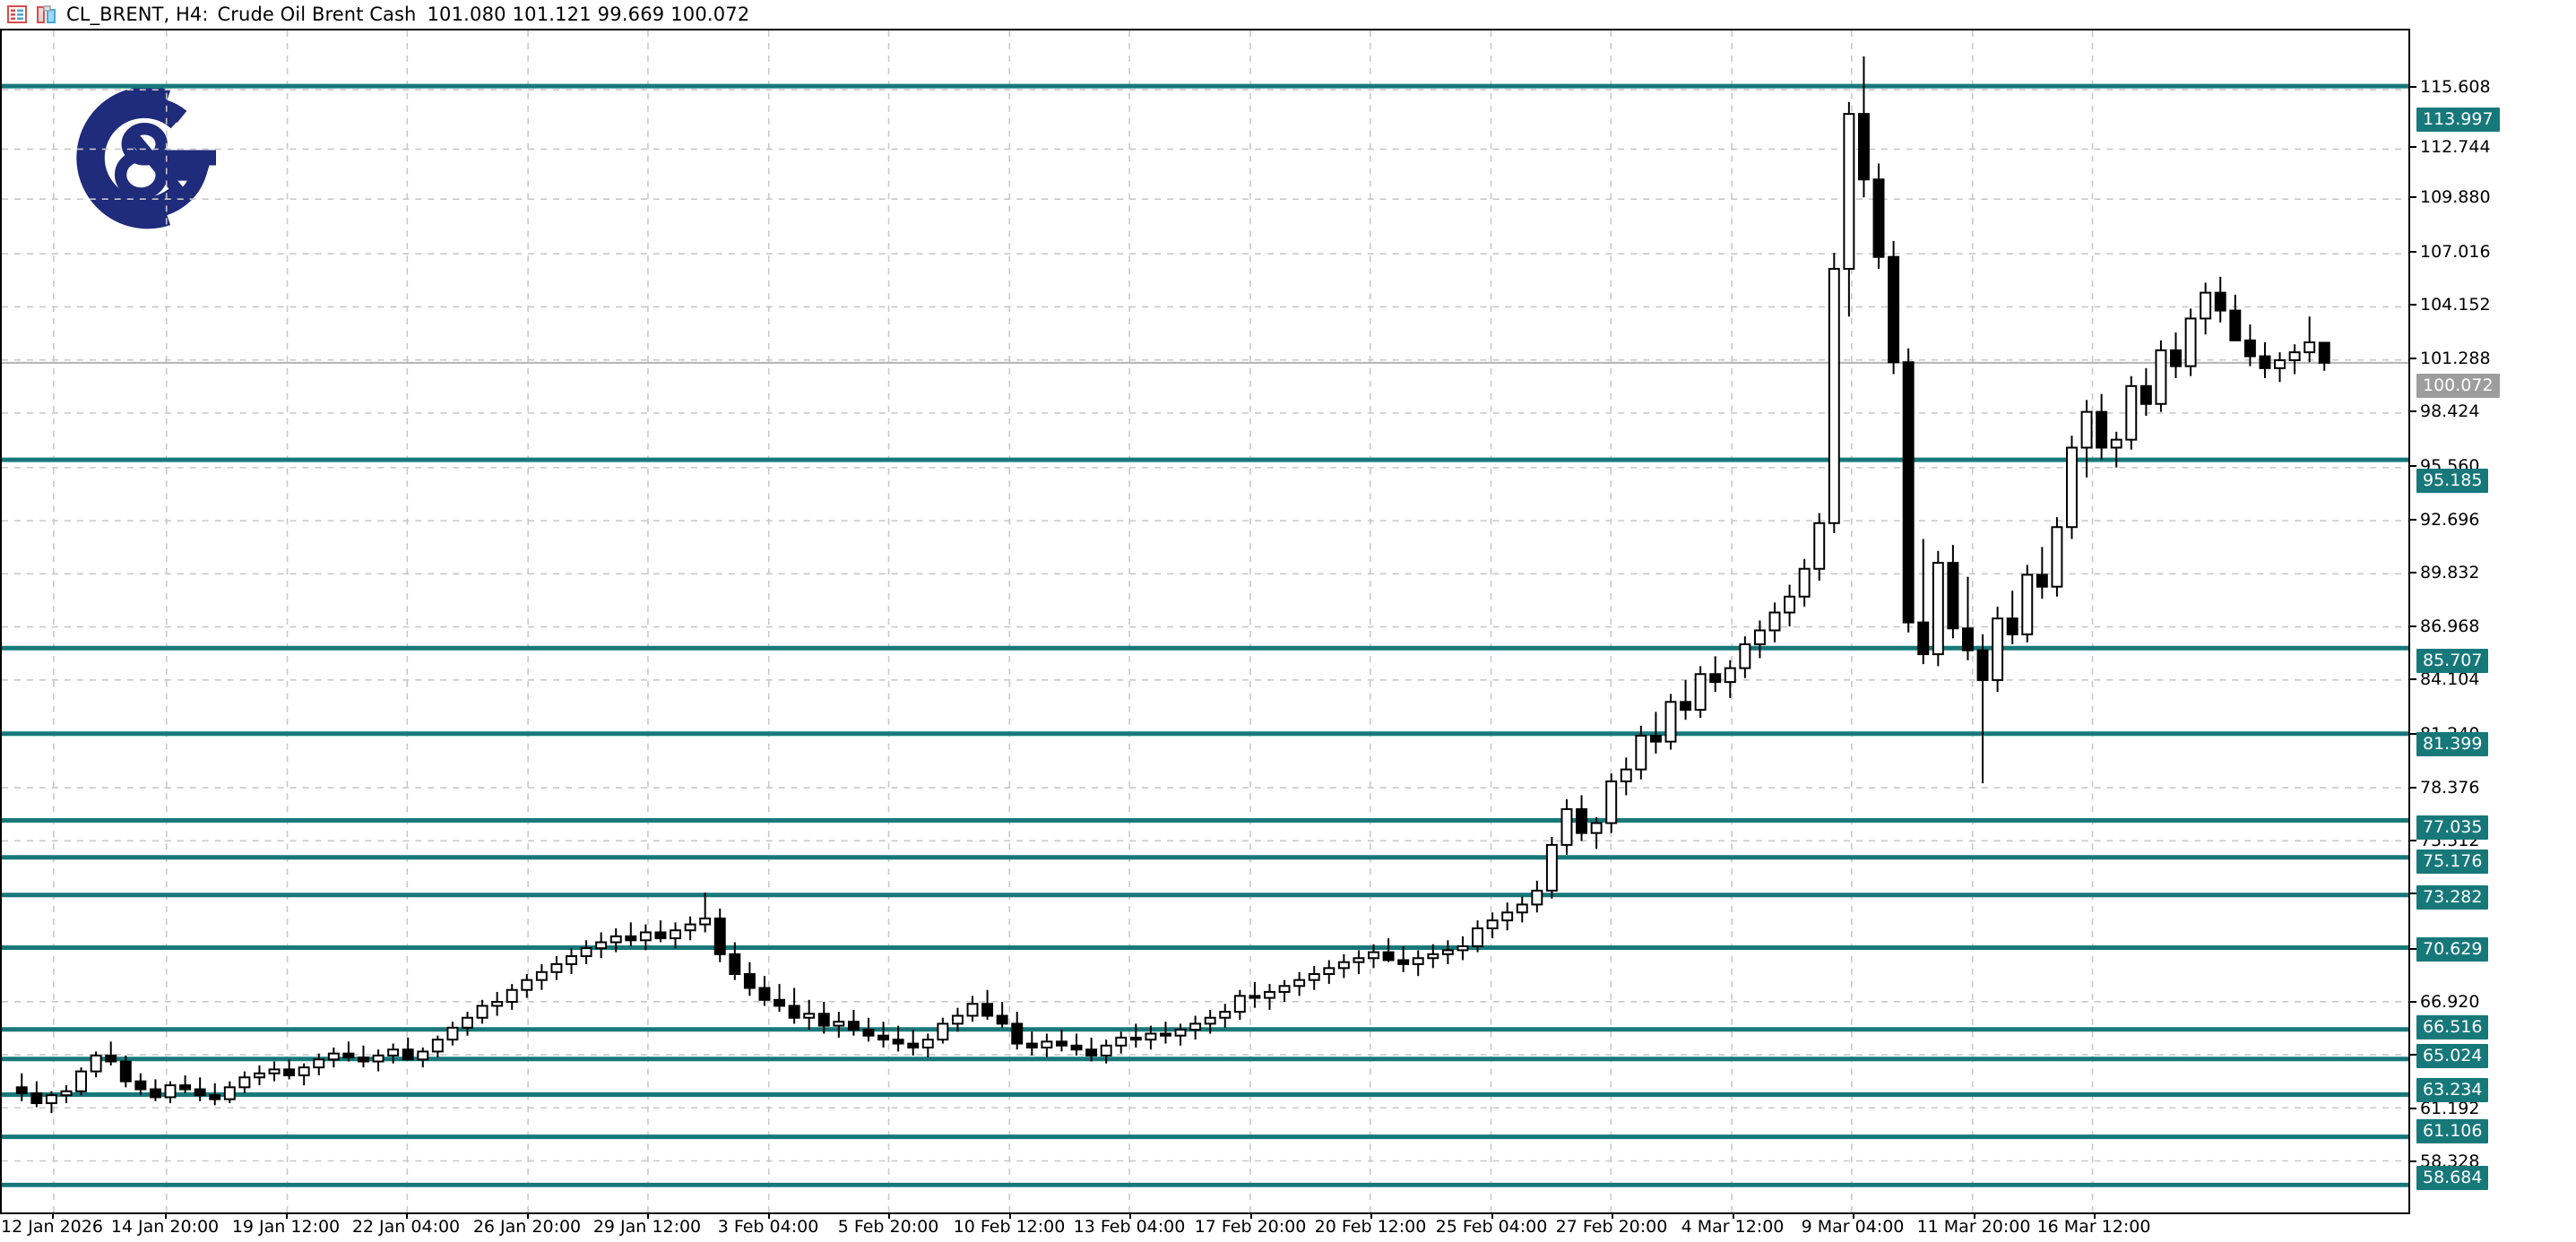 The width and height of the screenshot is (2576, 1242). I want to click on price-tick-label: 84.104, so click(2444, 679).